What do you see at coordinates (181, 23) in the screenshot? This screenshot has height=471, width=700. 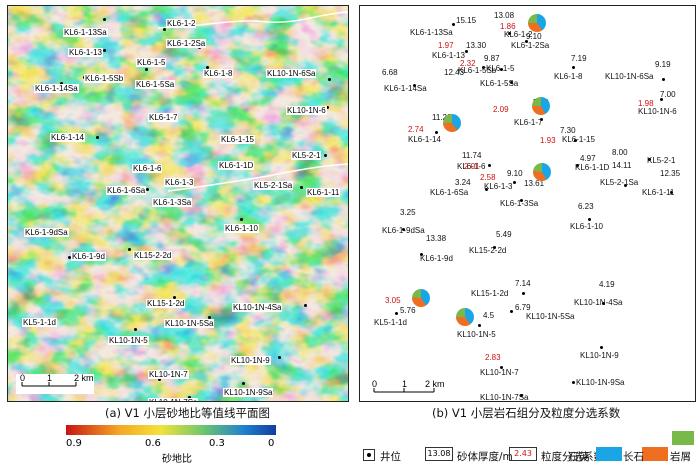 I see `map-well-label: KL6-1-2` at bounding box center [181, 23].